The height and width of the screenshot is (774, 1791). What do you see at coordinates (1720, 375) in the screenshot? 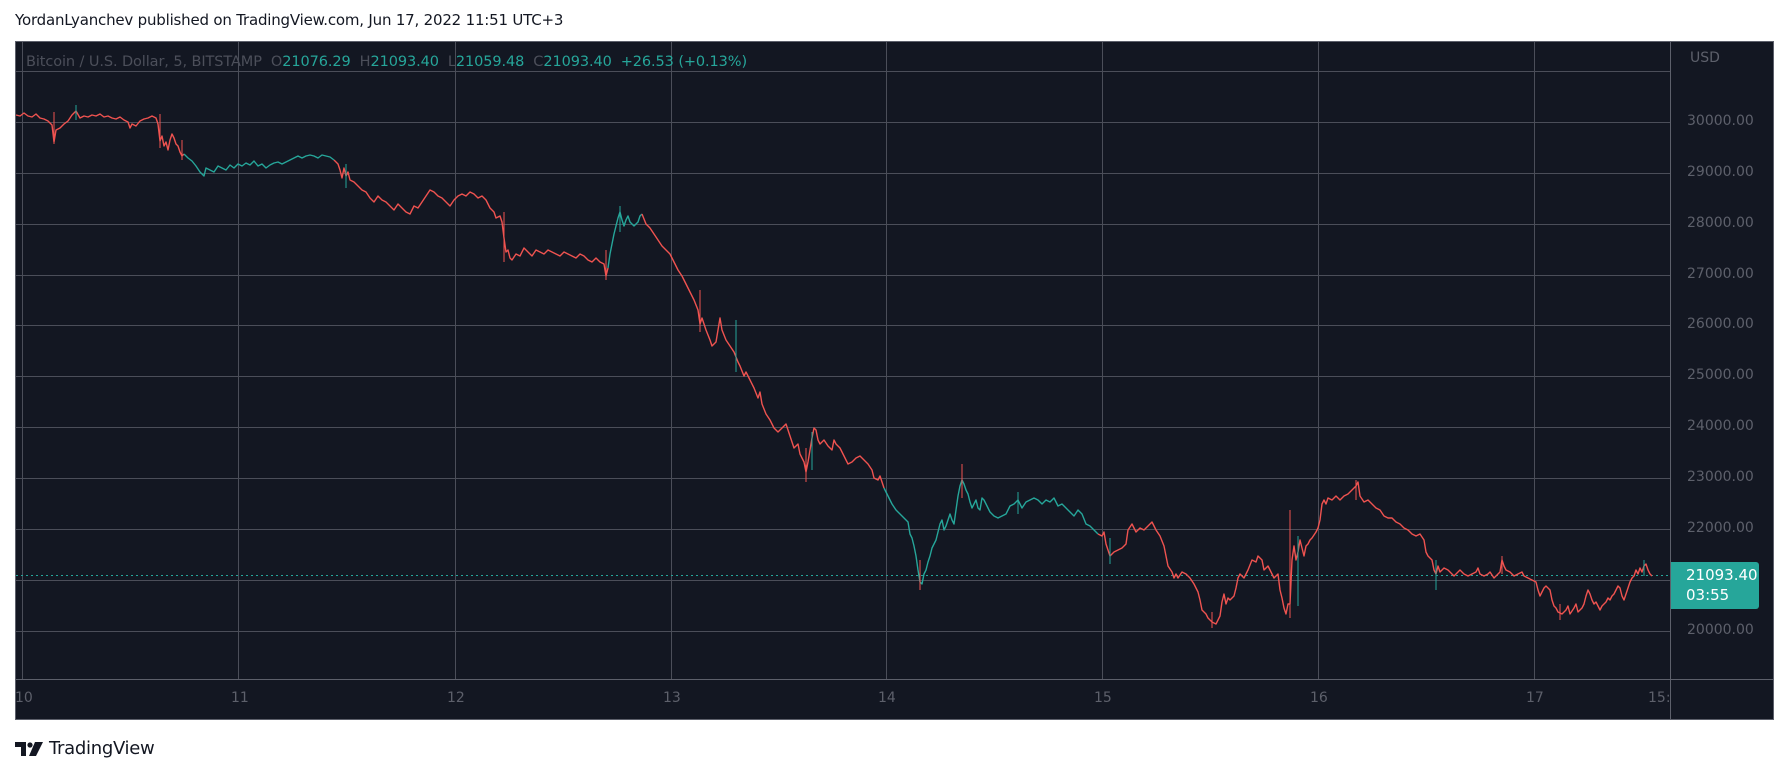
I see `price-tick: 25000.00` at bounding box center [1720, 375].